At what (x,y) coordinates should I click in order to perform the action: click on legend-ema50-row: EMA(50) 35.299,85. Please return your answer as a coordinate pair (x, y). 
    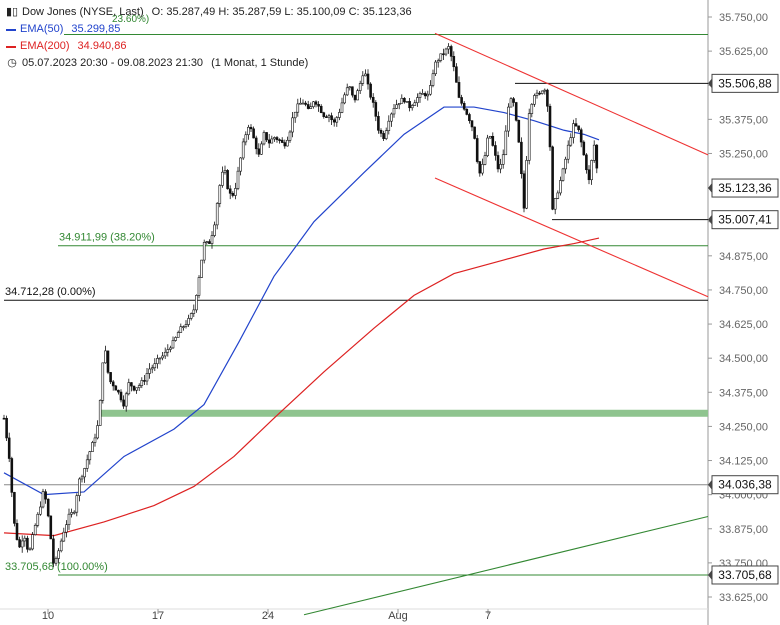
    Looking at the image, I should click on (209, 29).